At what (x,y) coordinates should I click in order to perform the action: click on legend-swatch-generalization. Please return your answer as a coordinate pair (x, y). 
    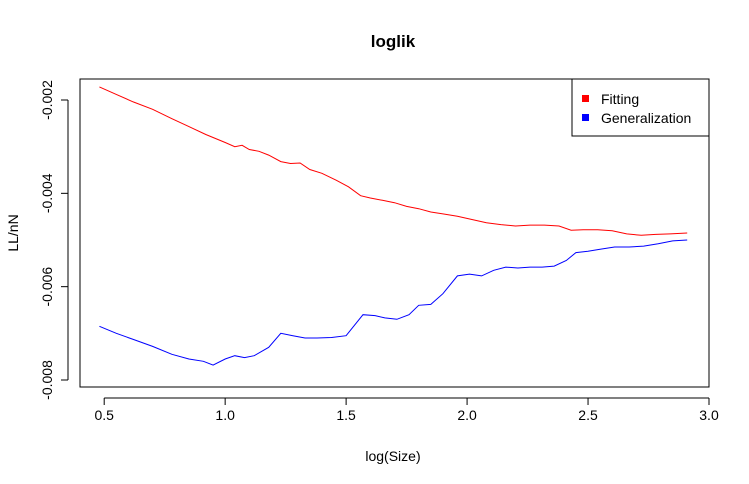
    Looking at the image, I should click on (585, 117).